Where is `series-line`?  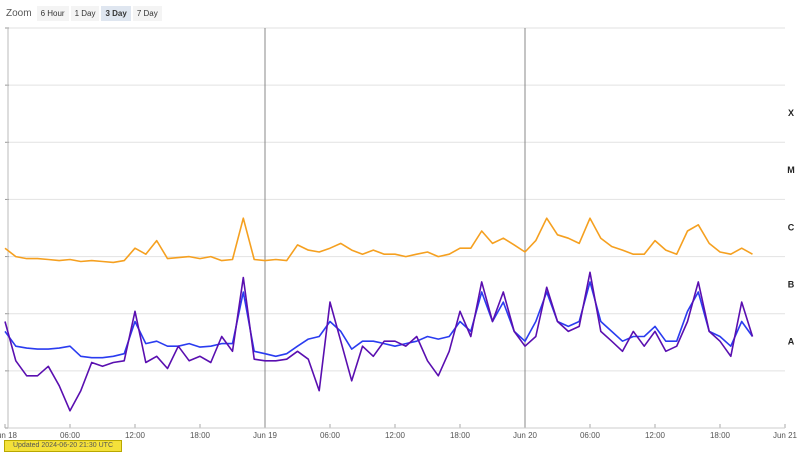
series-line is located at coordinates (378, 240).